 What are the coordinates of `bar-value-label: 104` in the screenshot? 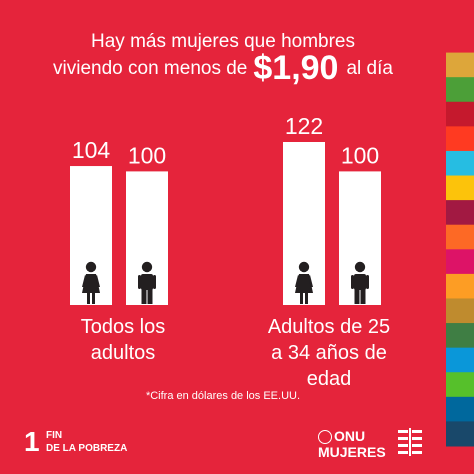 It's located at (91, 150).